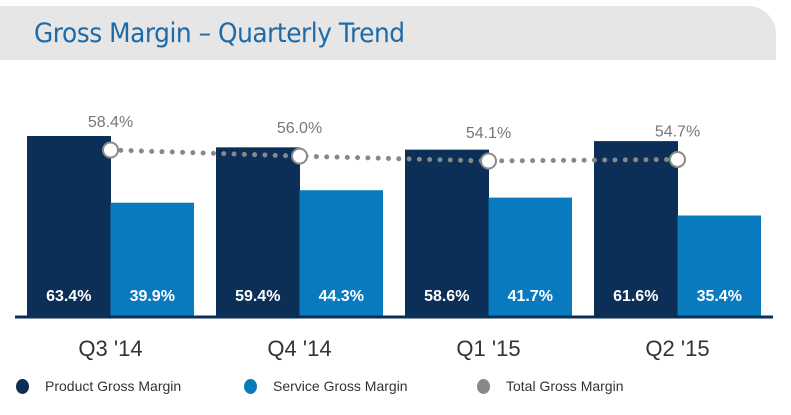  What do you see at coordinates (257, 296) in the screenshot?
I see `product-bar-label-1: 59.4%` at bounding box center [257, 296].